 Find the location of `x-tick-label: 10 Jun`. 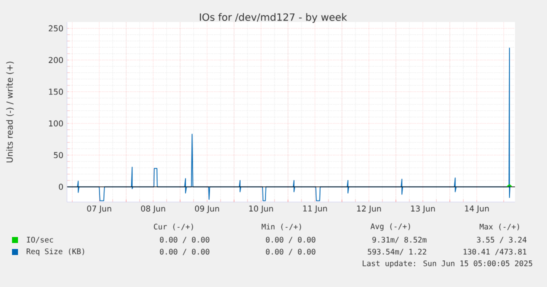

x-tick-label: 10 Jun is located at coordinates (261, 210).